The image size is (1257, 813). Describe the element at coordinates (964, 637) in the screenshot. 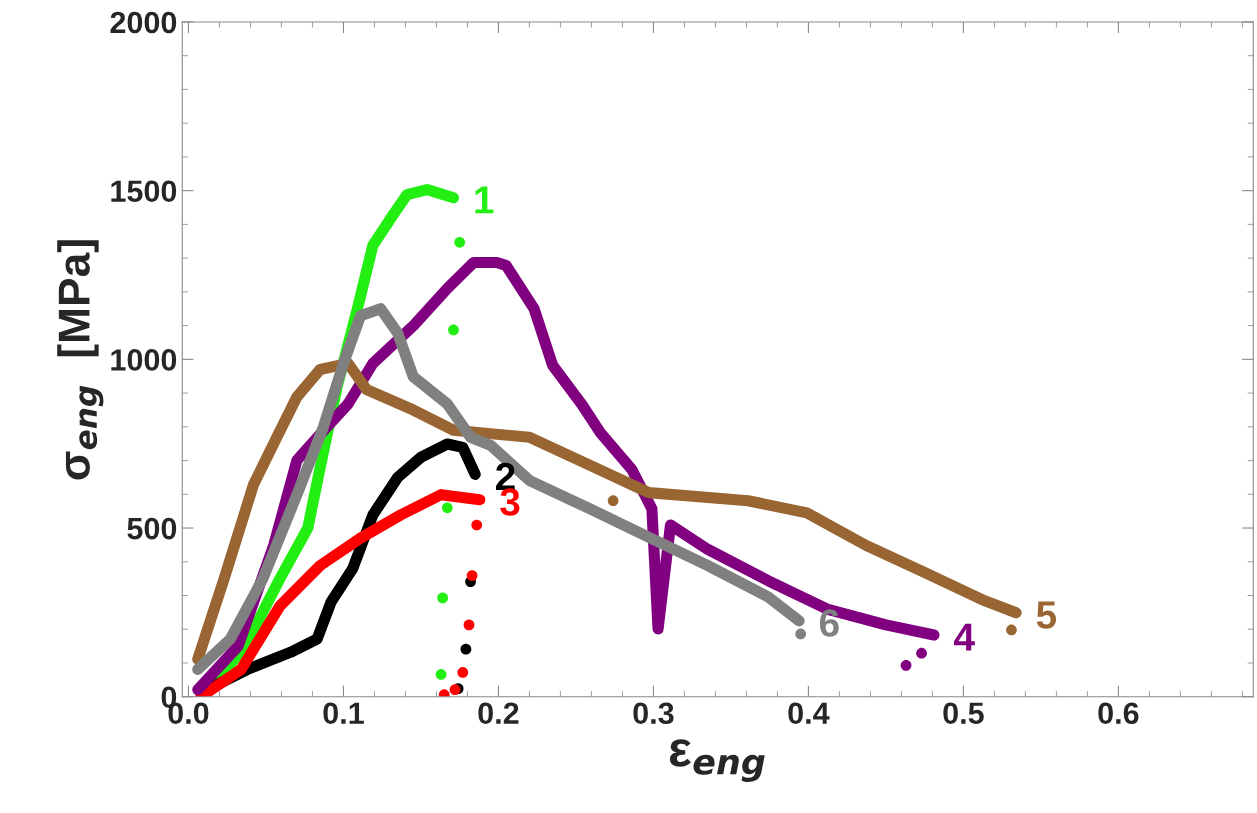

I see `series-label: 4` at that location.